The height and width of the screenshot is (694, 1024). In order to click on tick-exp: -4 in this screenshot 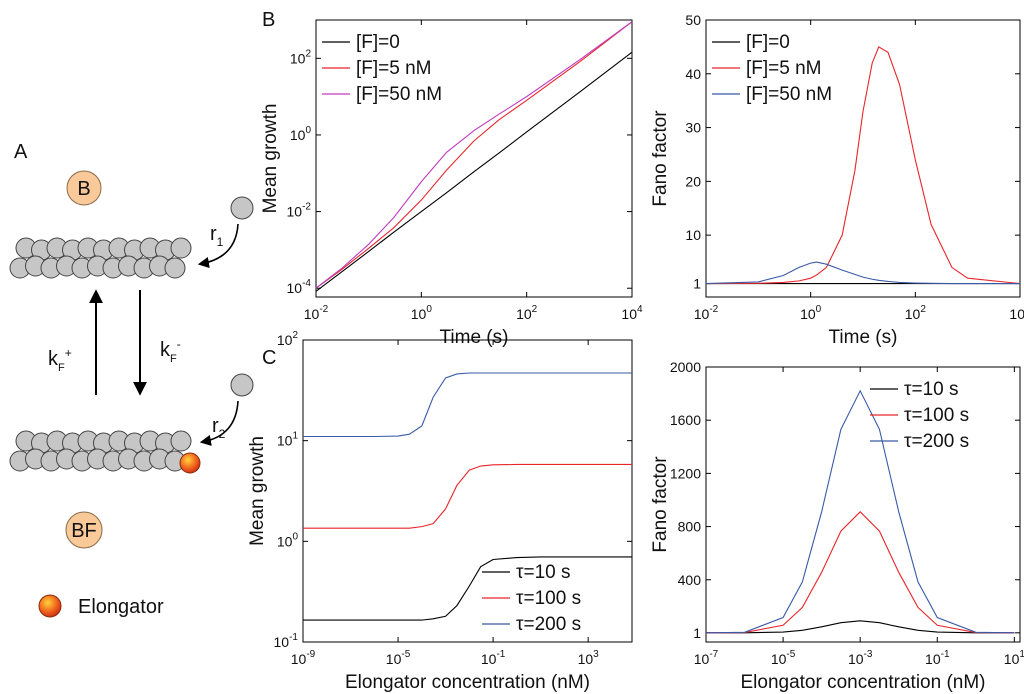, I will do `click(306, 283)`.